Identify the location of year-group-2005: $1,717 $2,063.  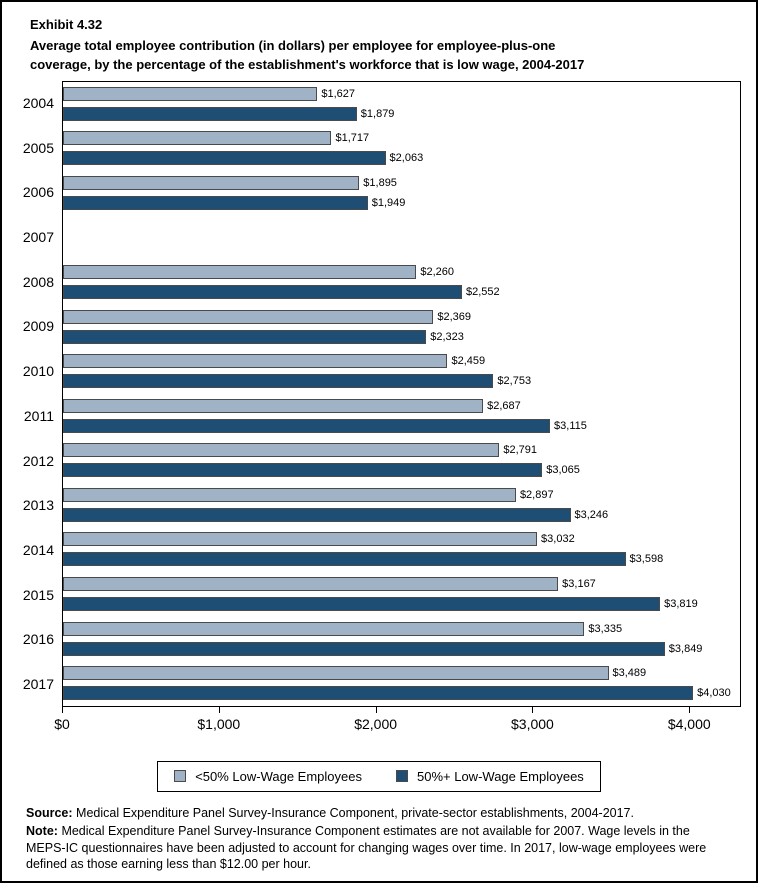
(401, 148).